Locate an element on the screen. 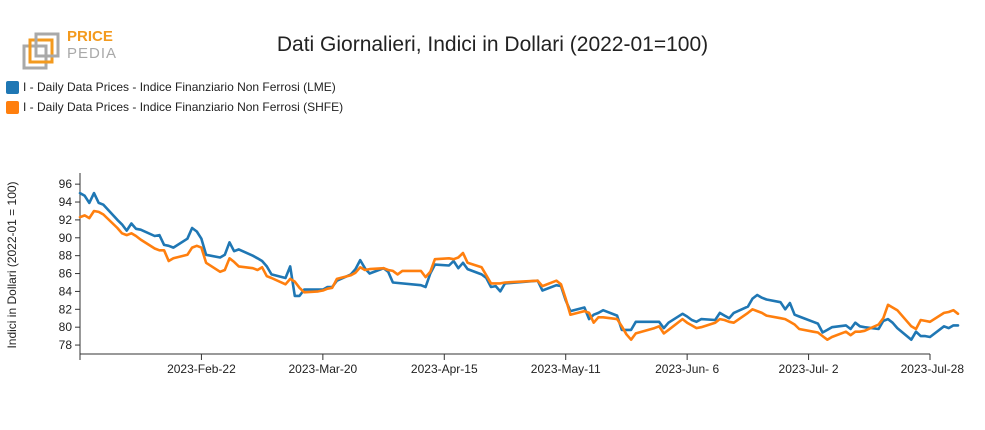  y-tick-label: 86 is located at coordinates (66, 274).